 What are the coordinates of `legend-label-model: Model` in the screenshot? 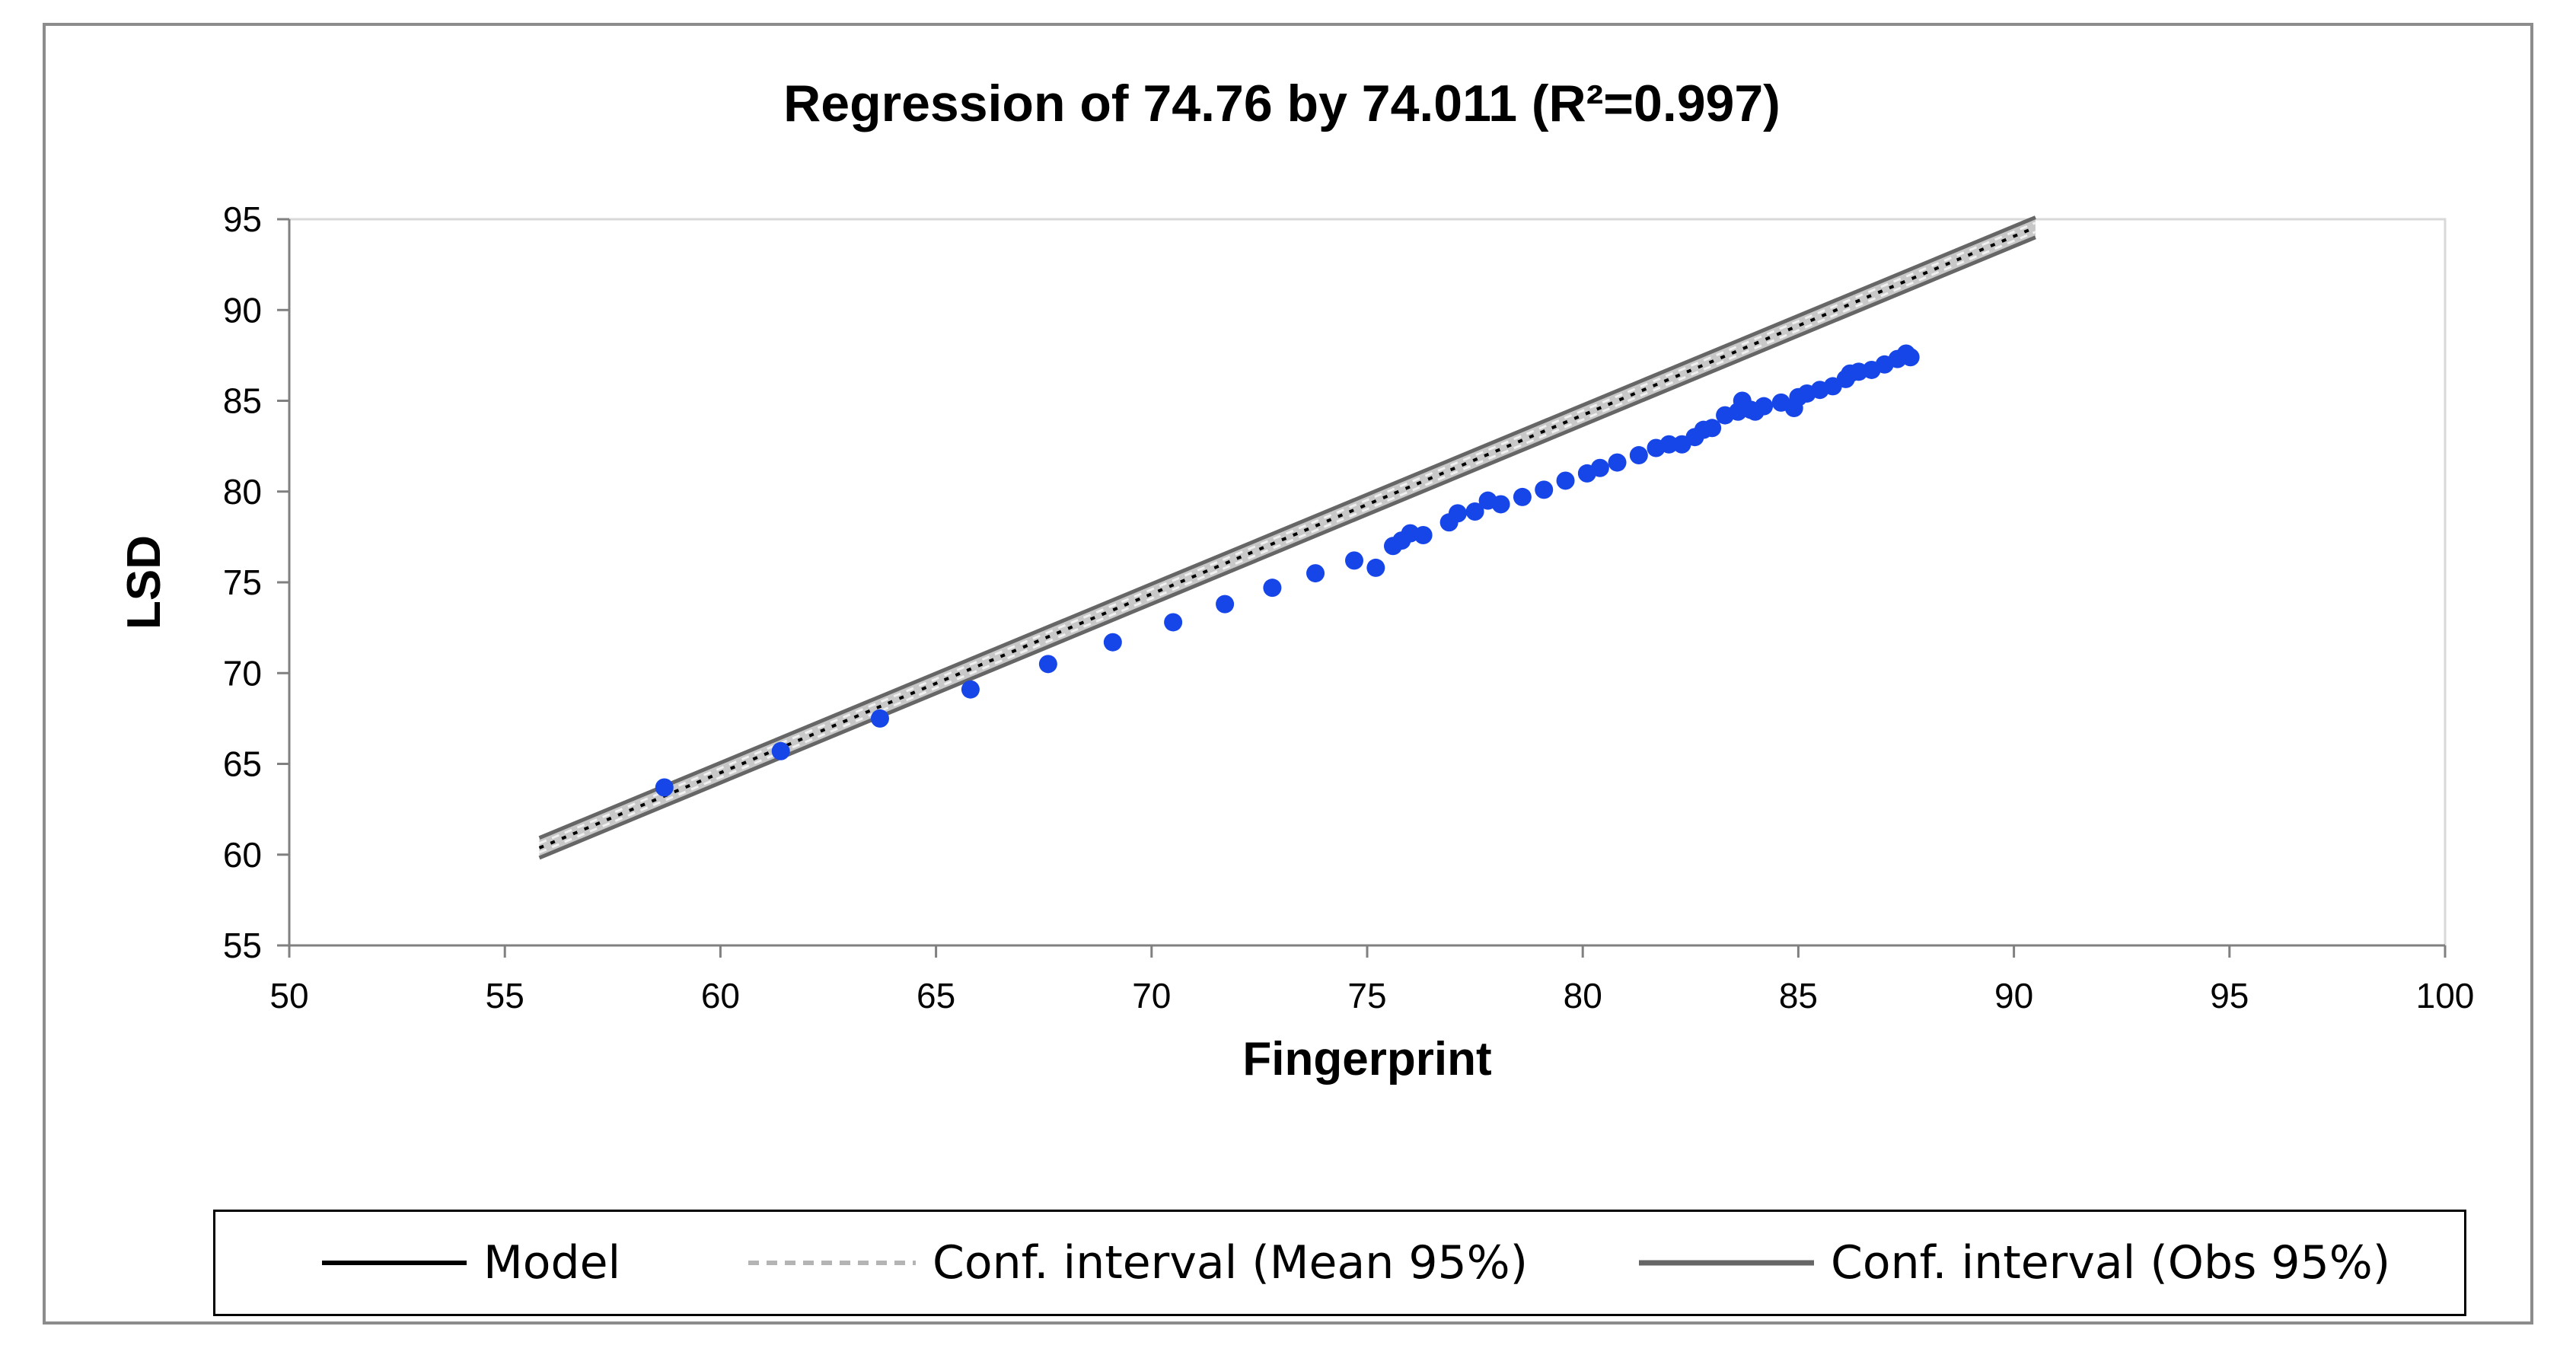 It's located at (552, 1262).